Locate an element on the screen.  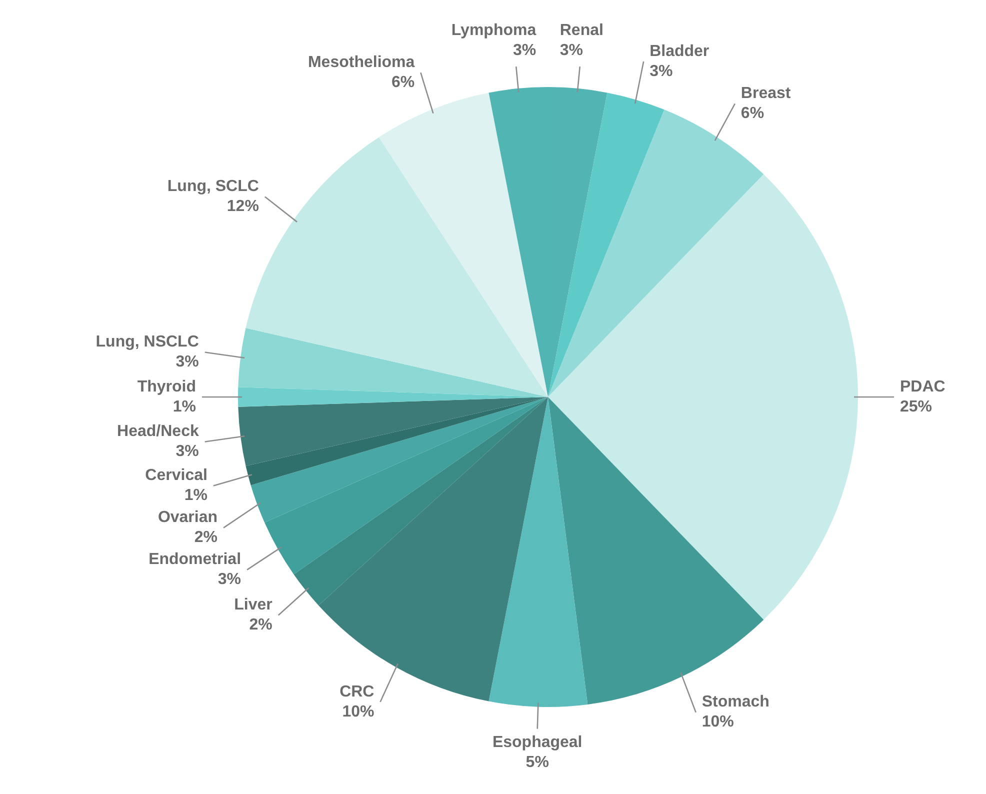
data-label: 12% is located at coordinates (242, 207).